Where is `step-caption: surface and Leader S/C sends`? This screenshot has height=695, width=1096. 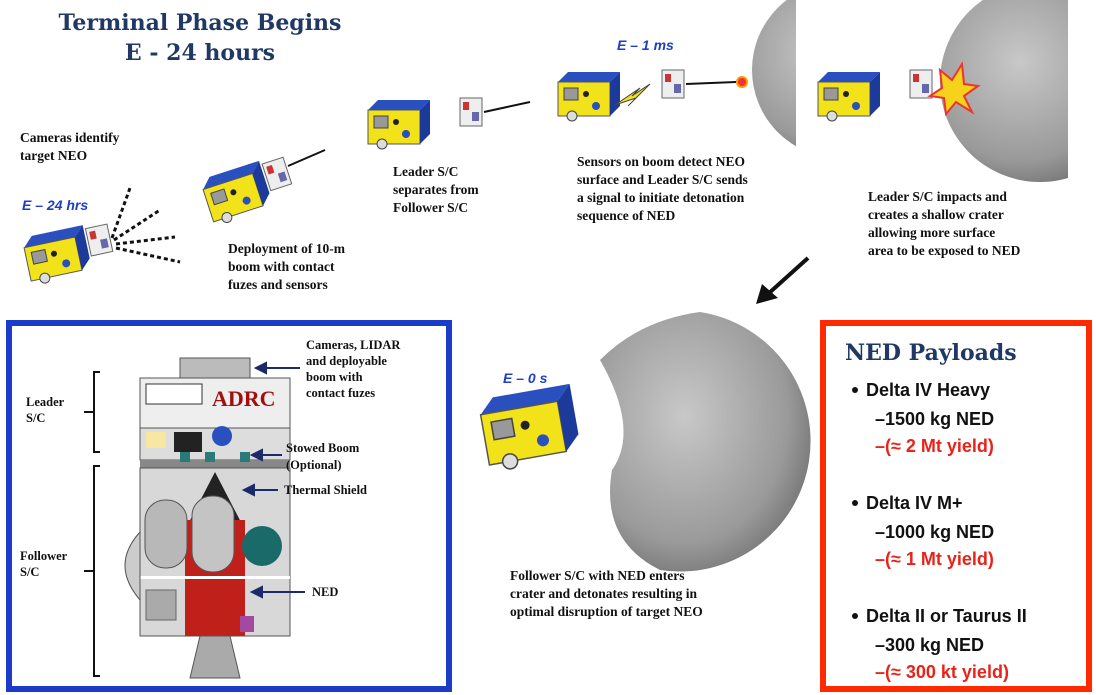 step-caption: surface and Leader S/C sends is located at coordinates (662, 179).